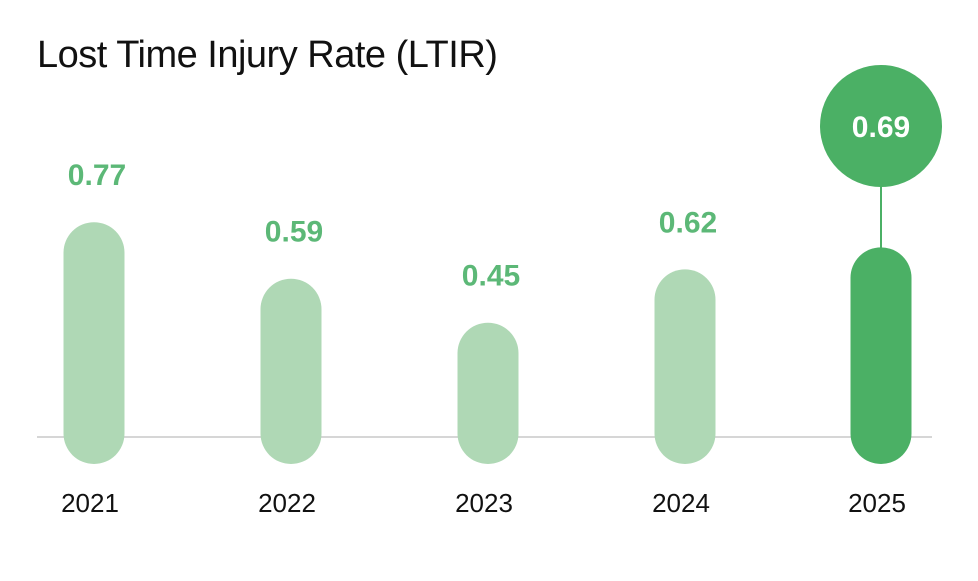 Image resolution: width=978 pixels, height=581 pixels. Describe the element at coordinates (94, 343) in the screenshot. I see `bar-2021` at that location.